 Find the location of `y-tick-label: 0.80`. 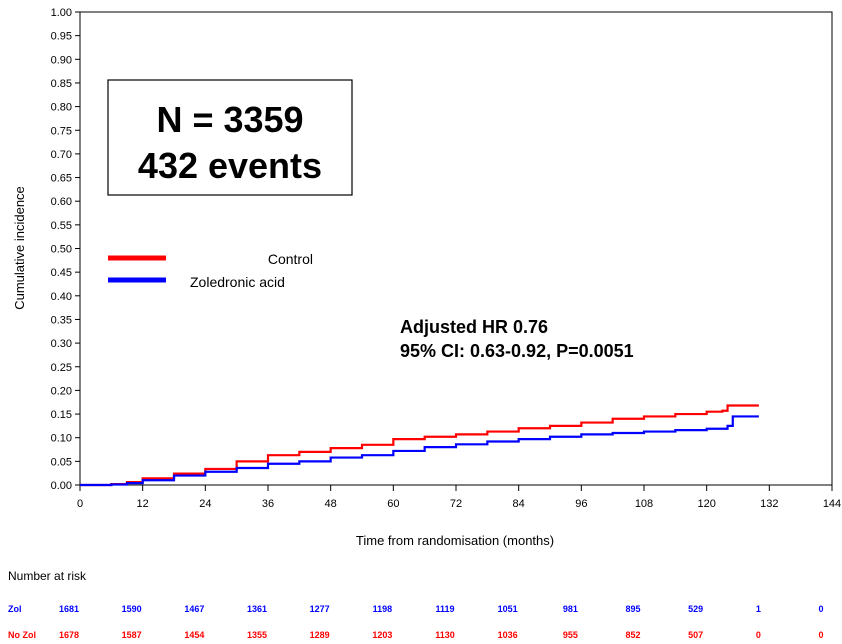

y-tick-label: 0.80 is located at coordinates (61, 108).